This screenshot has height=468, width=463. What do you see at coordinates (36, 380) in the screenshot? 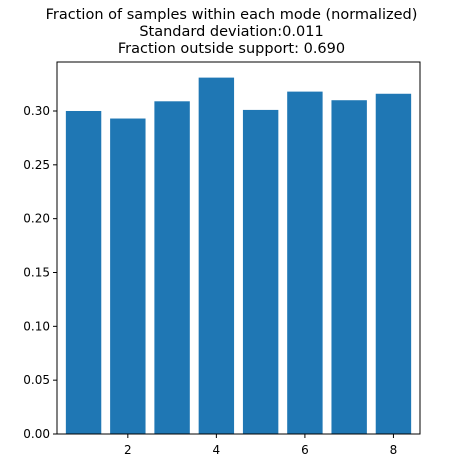
I see `y-tick-label-0.05: 0.05` at bounding box center [36, 380].